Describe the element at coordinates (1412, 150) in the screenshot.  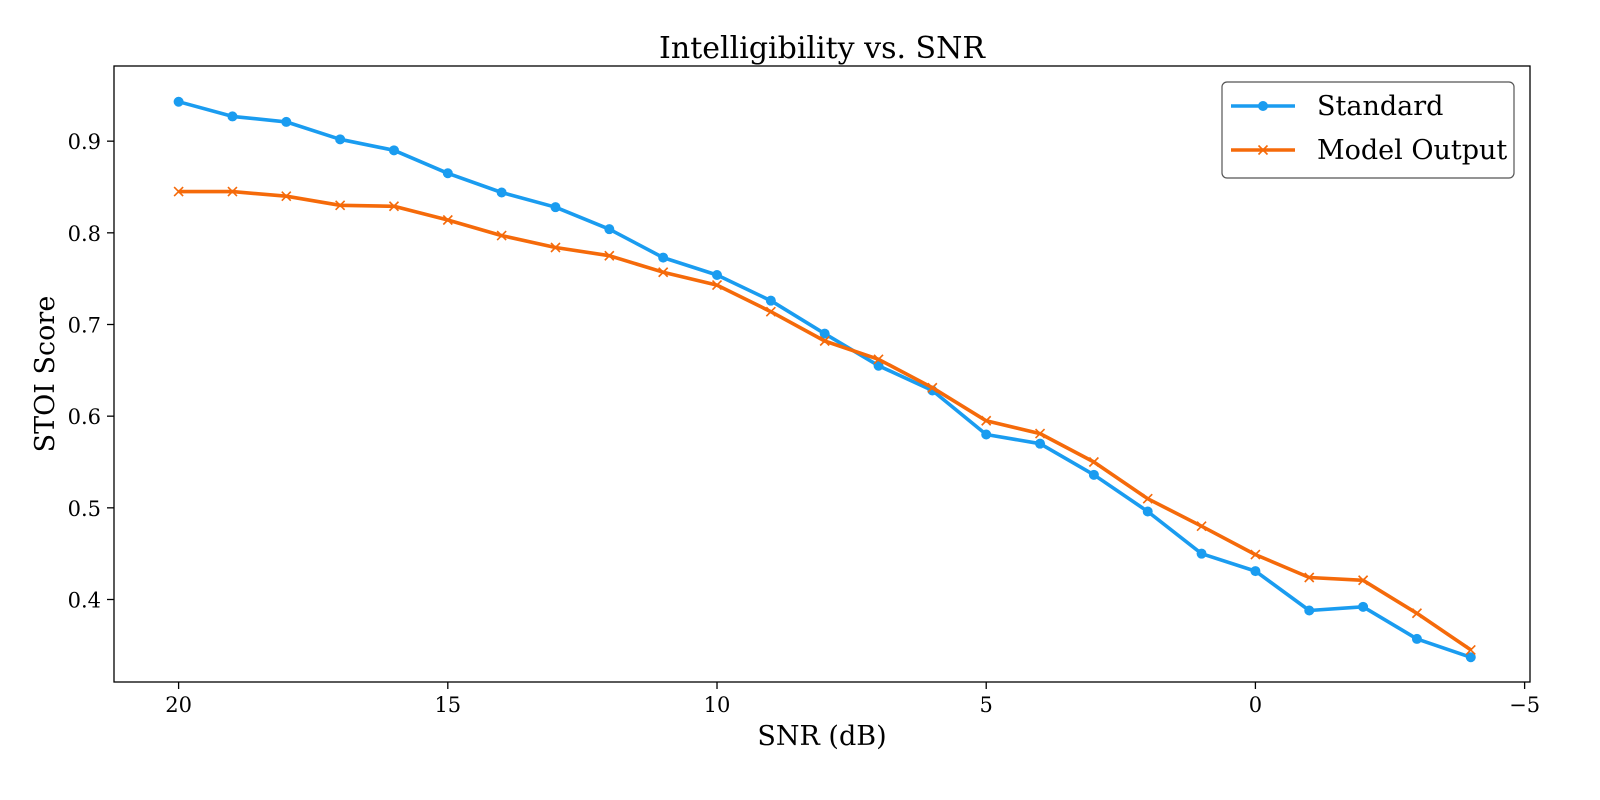
I see `legend-label: Model Output` at that location.